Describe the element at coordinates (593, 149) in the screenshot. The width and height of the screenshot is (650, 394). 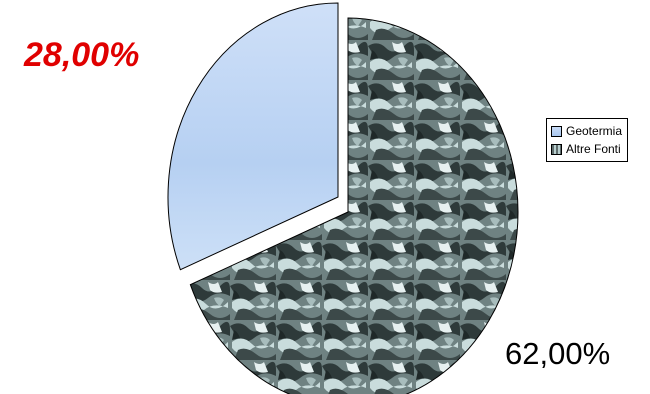
I see `legend-label-altre-fonti: Altre Fonti` at that location.